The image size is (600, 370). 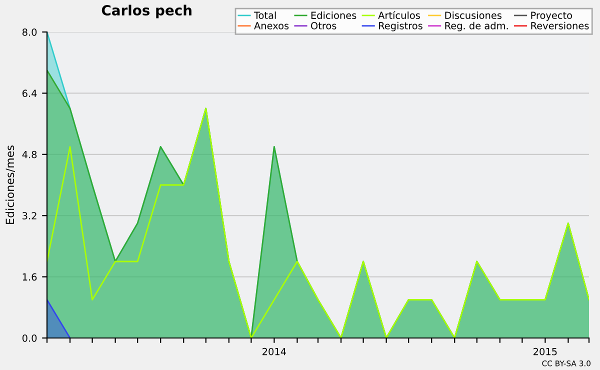 What do you see at coordinates (29, 338) in the screenshot?
I see `y-tick-label: 0.0` at bounding box center [29, 338].